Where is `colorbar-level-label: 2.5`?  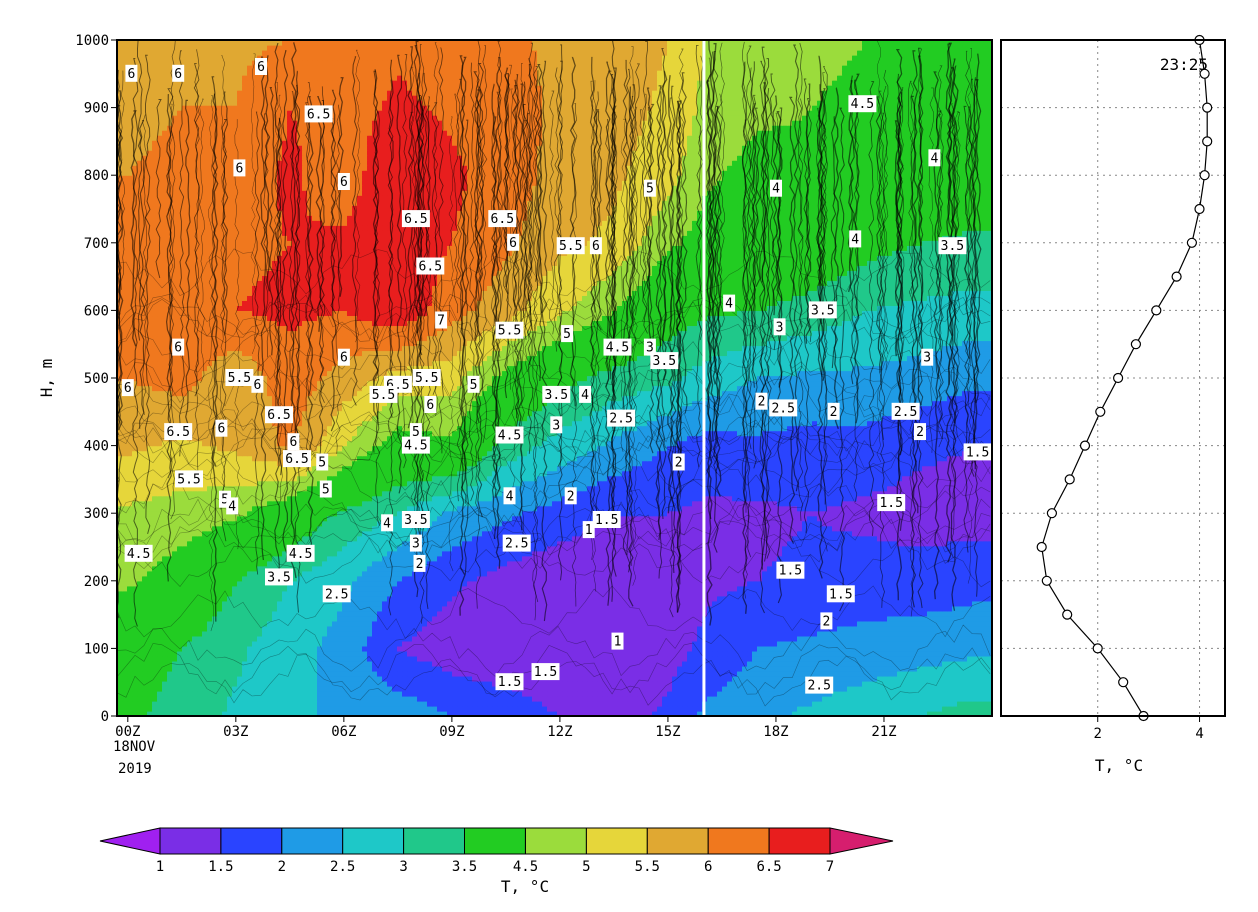
colorbar-level-label: 2.5 is located at coordinates (342, 867).